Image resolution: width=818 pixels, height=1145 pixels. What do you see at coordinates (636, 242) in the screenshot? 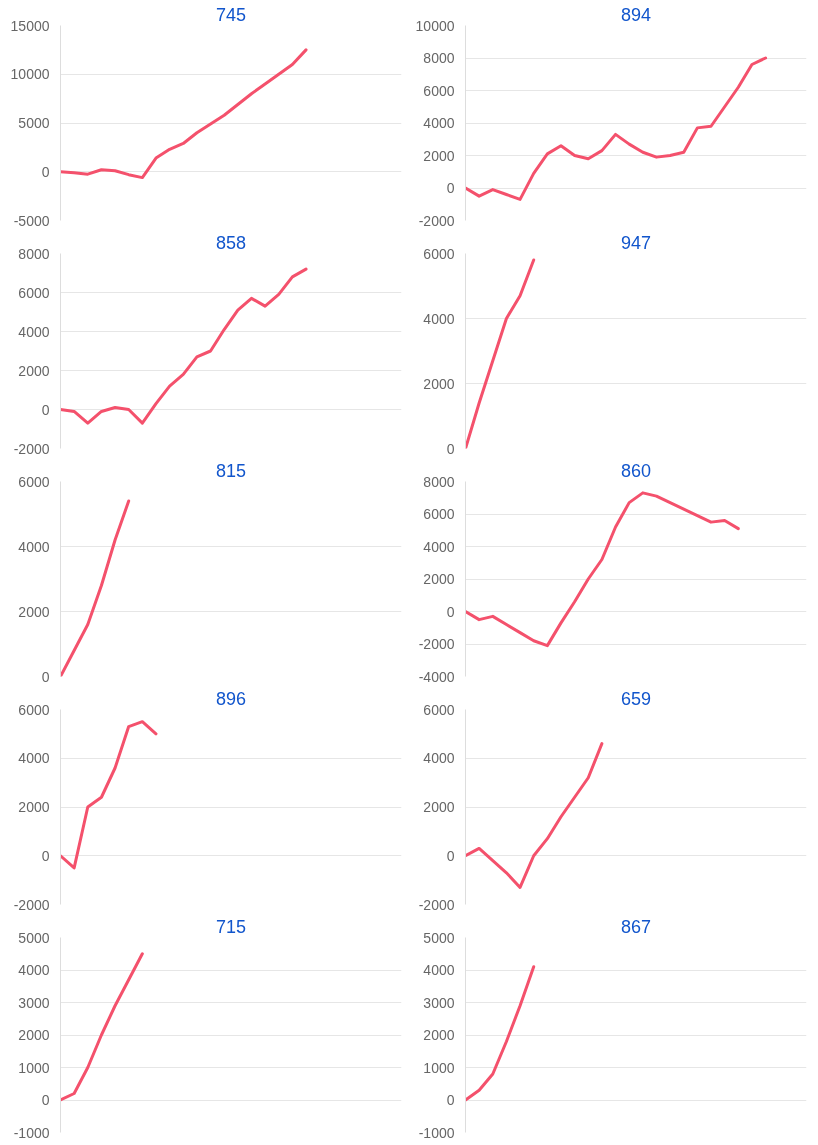
I see `chart-title: 947` at bounding box center [636, 242].